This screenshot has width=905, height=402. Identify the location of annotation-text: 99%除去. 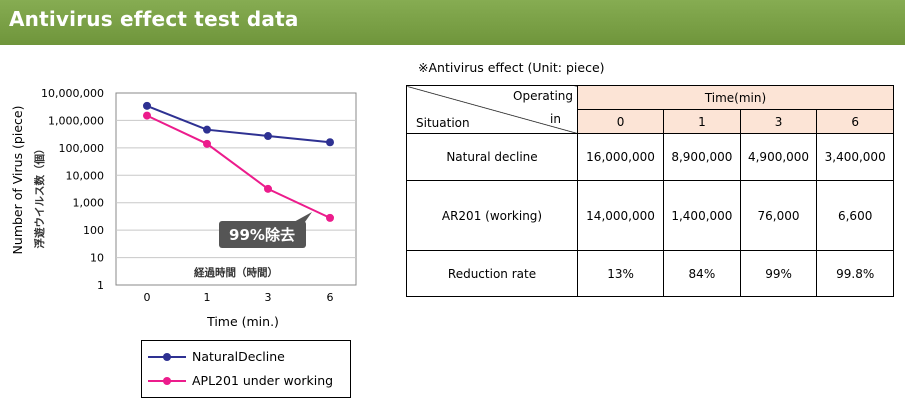
(262, 235).